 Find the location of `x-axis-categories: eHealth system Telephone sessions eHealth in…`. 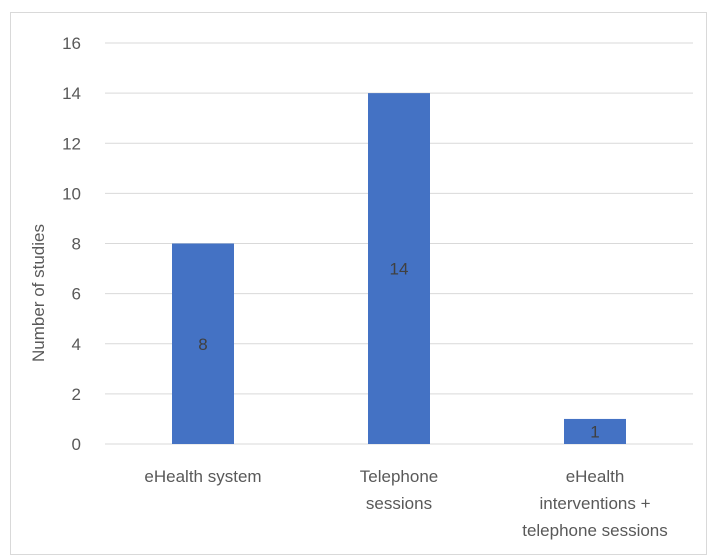

x-axis-categories: eHealth system Telephone sessions eHealth in… is located at coordinates (405, 503).